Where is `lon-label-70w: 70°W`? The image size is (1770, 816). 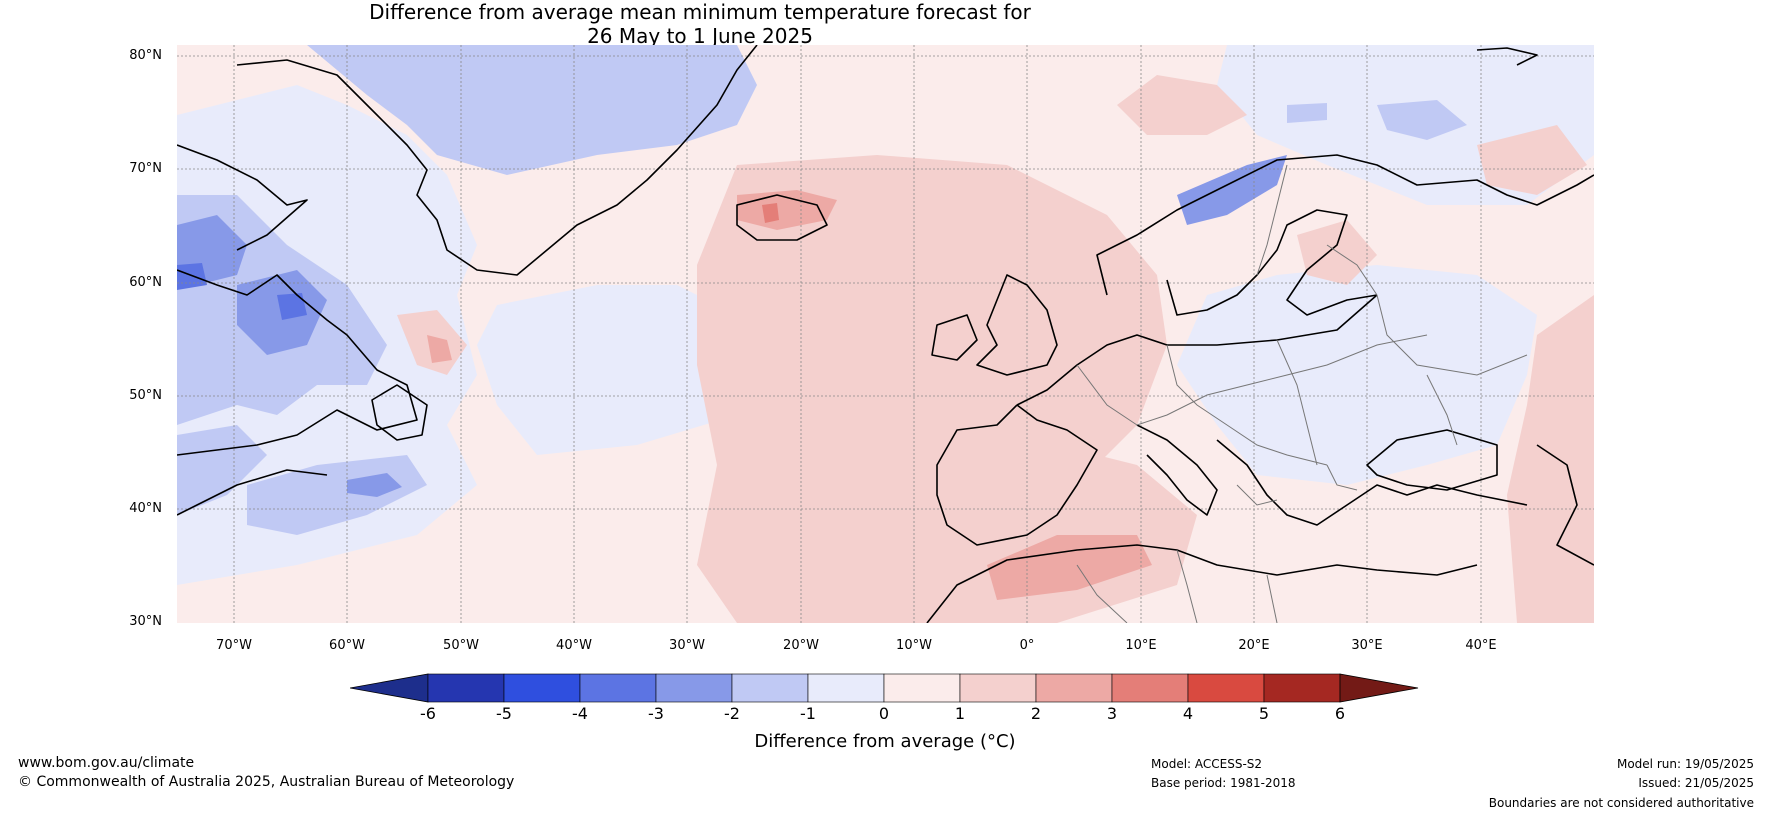
lon-label-70w: 70°W is located at coordinates (234, 645).